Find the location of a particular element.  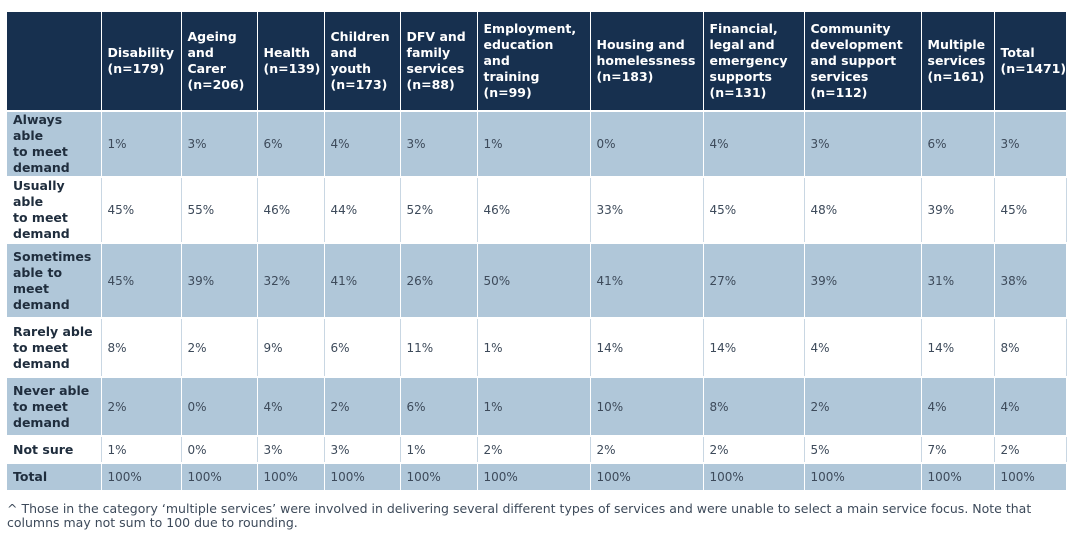

table-cell: 5% is located at coordinates (863, 450).